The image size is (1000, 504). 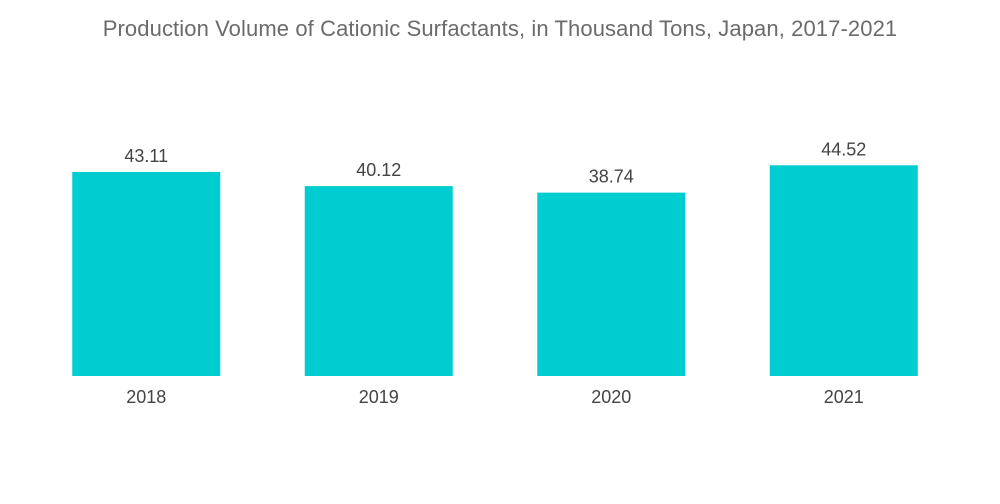 I want to click on value-label-2018: 43.11, so click(x=146, y=156).